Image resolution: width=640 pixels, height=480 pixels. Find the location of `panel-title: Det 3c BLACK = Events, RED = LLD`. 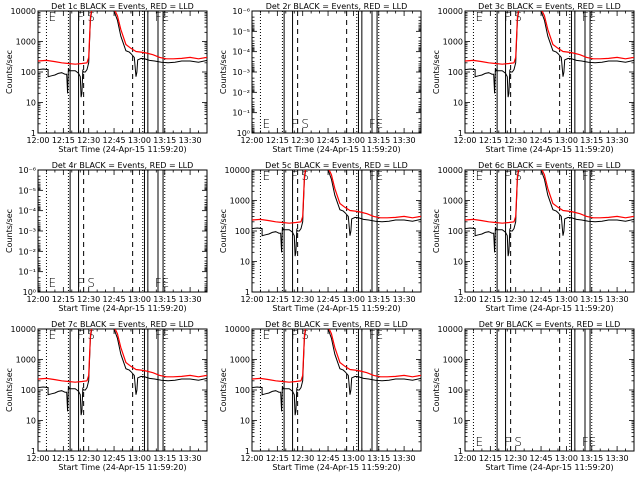

panel-title: Det 3c BLACK = Events, RED = LLD is located at coordinates (549, 6).